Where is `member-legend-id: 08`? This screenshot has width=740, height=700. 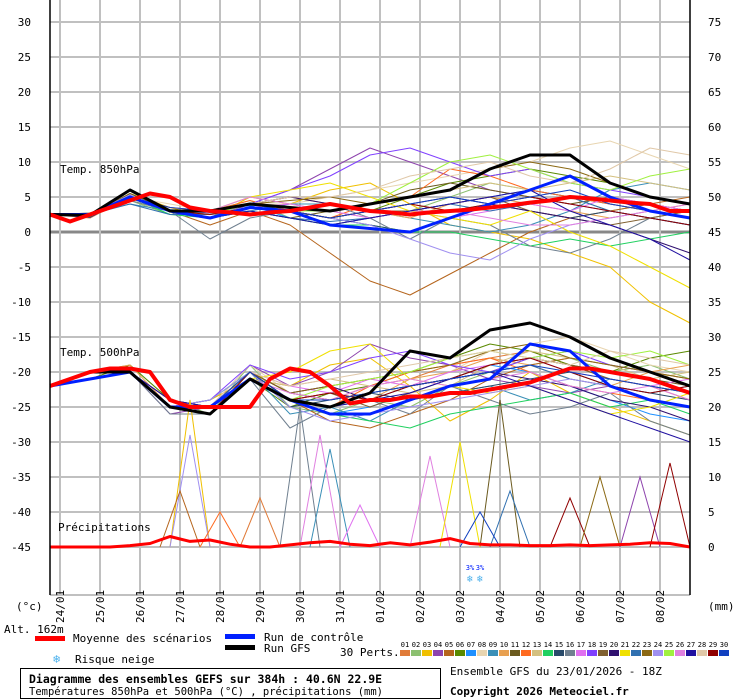
member-legend-id: 08 is located at coordinates (482, 645).